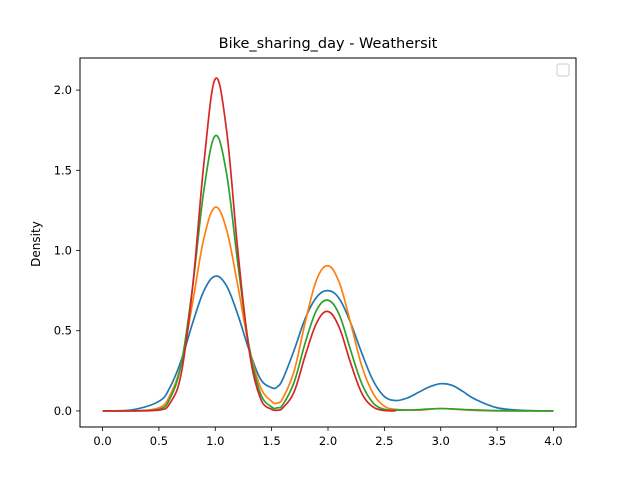  Describe the element at coordinates (271, 441) in the screenshot. I see `x-tick-label: 1.5` at that location.